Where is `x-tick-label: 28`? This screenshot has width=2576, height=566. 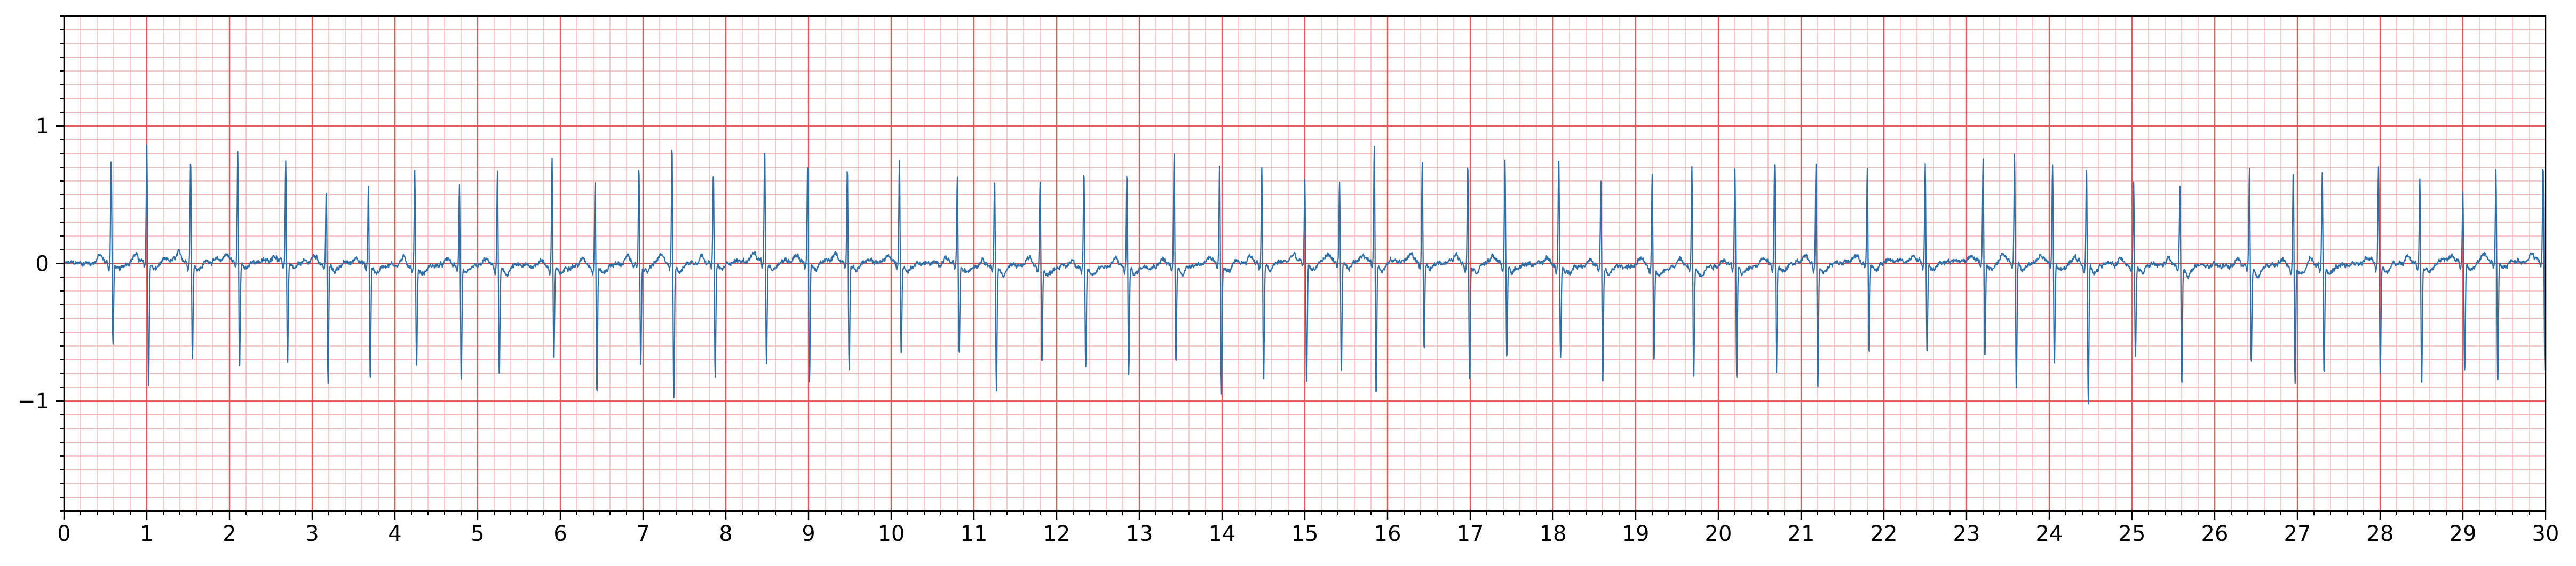
x-tick-label: 28 is located at coordinates (2380, 534).